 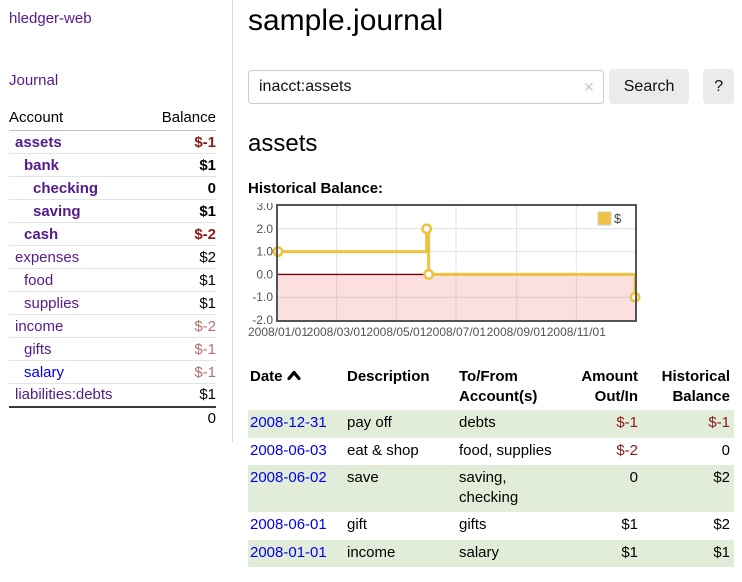 I want to click on register-row: 2008-01-01 income salary $1 $1, so click(x=491, y=553).